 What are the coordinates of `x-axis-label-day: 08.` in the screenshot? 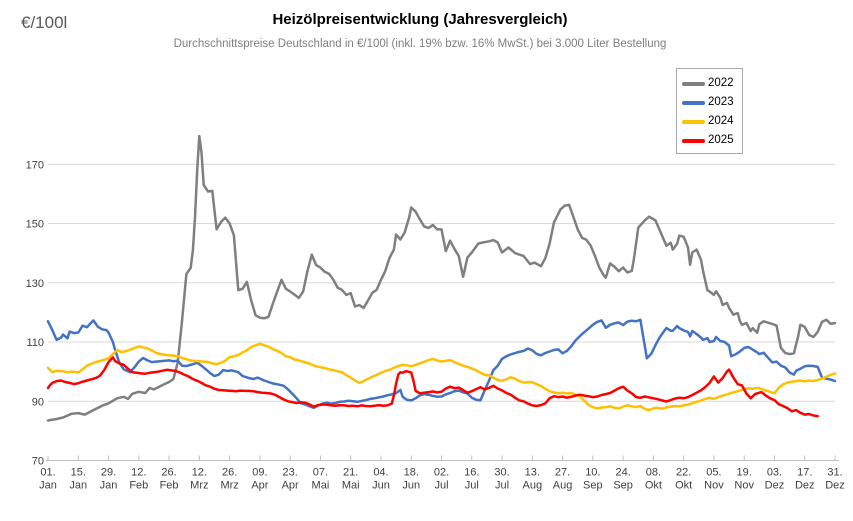 It's located at (653, 473).